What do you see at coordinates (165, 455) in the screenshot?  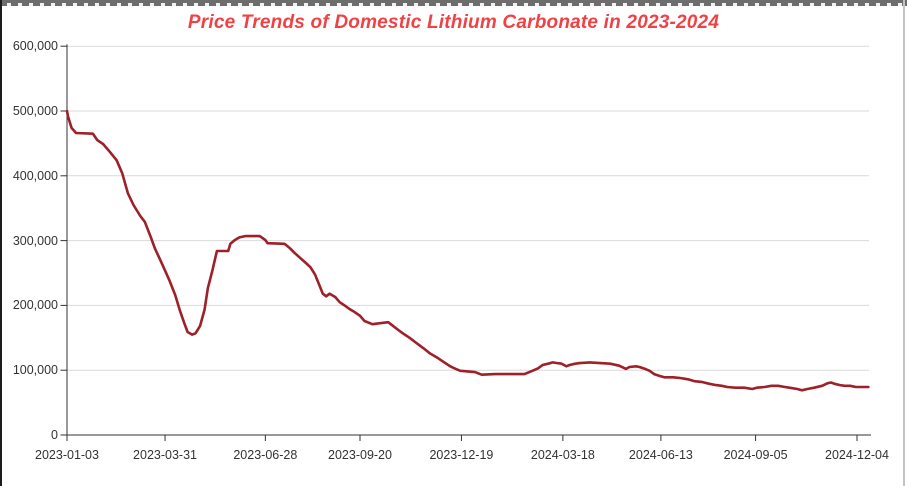 I see `x-axis-tick-label: 2023-03-31` at bounding box center [165, 455].